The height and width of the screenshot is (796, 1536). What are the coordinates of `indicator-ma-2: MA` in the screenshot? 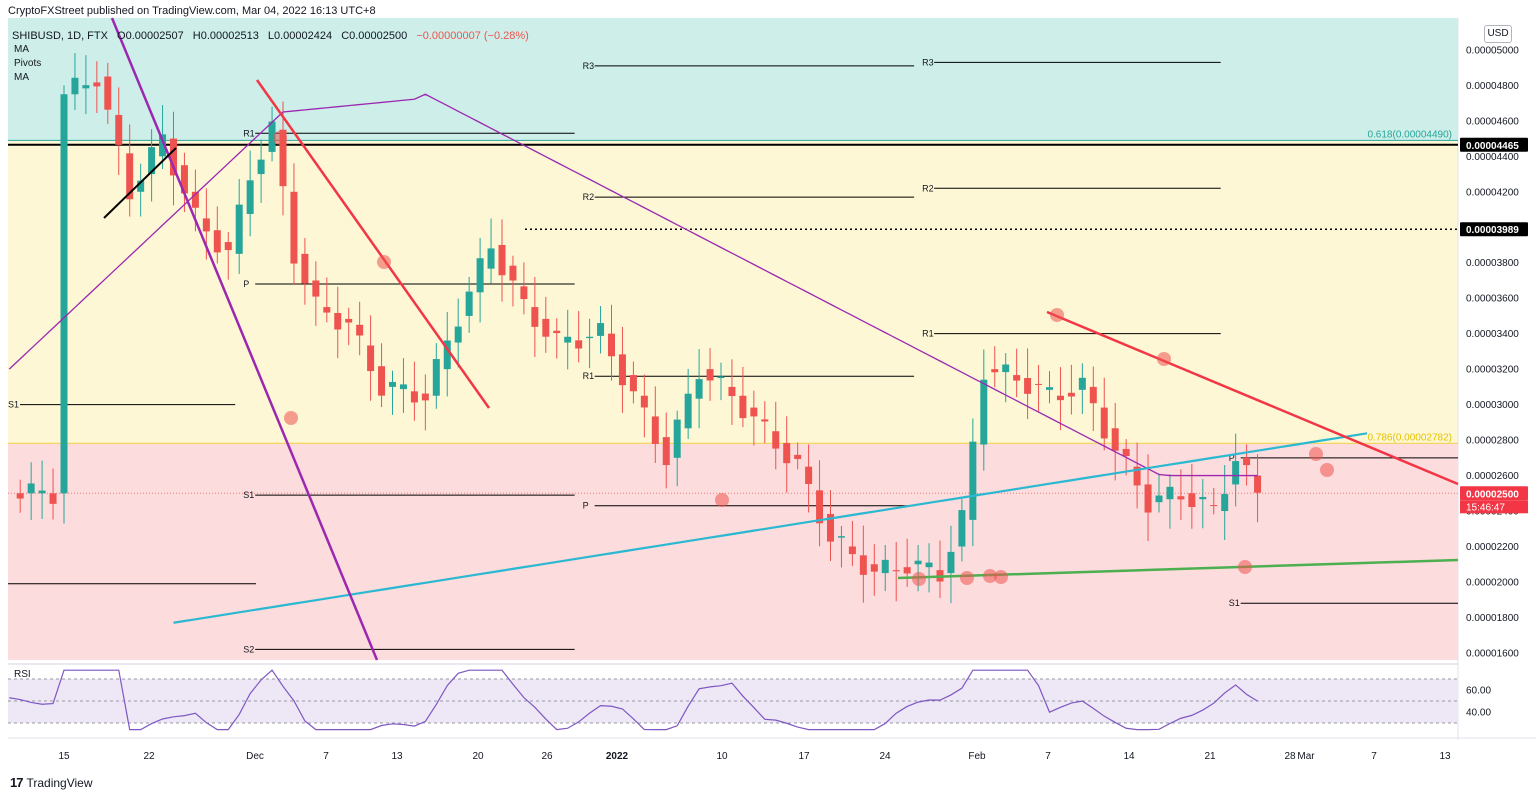 It's located at (21, 77).